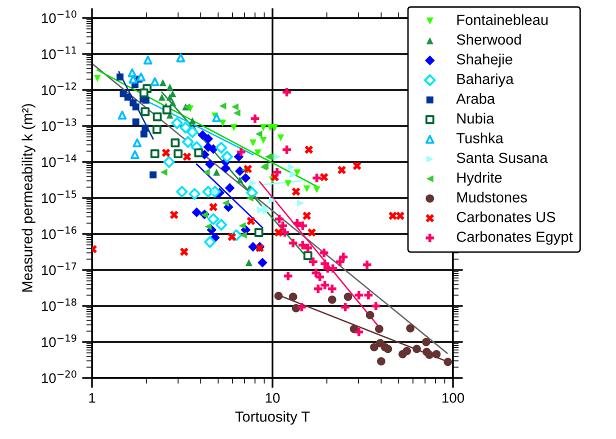 This screenshot has width=616, height=439. Describe the element at coordinates (92, 398) in the screenshot. I see `x-tick-label: 1` at that location.